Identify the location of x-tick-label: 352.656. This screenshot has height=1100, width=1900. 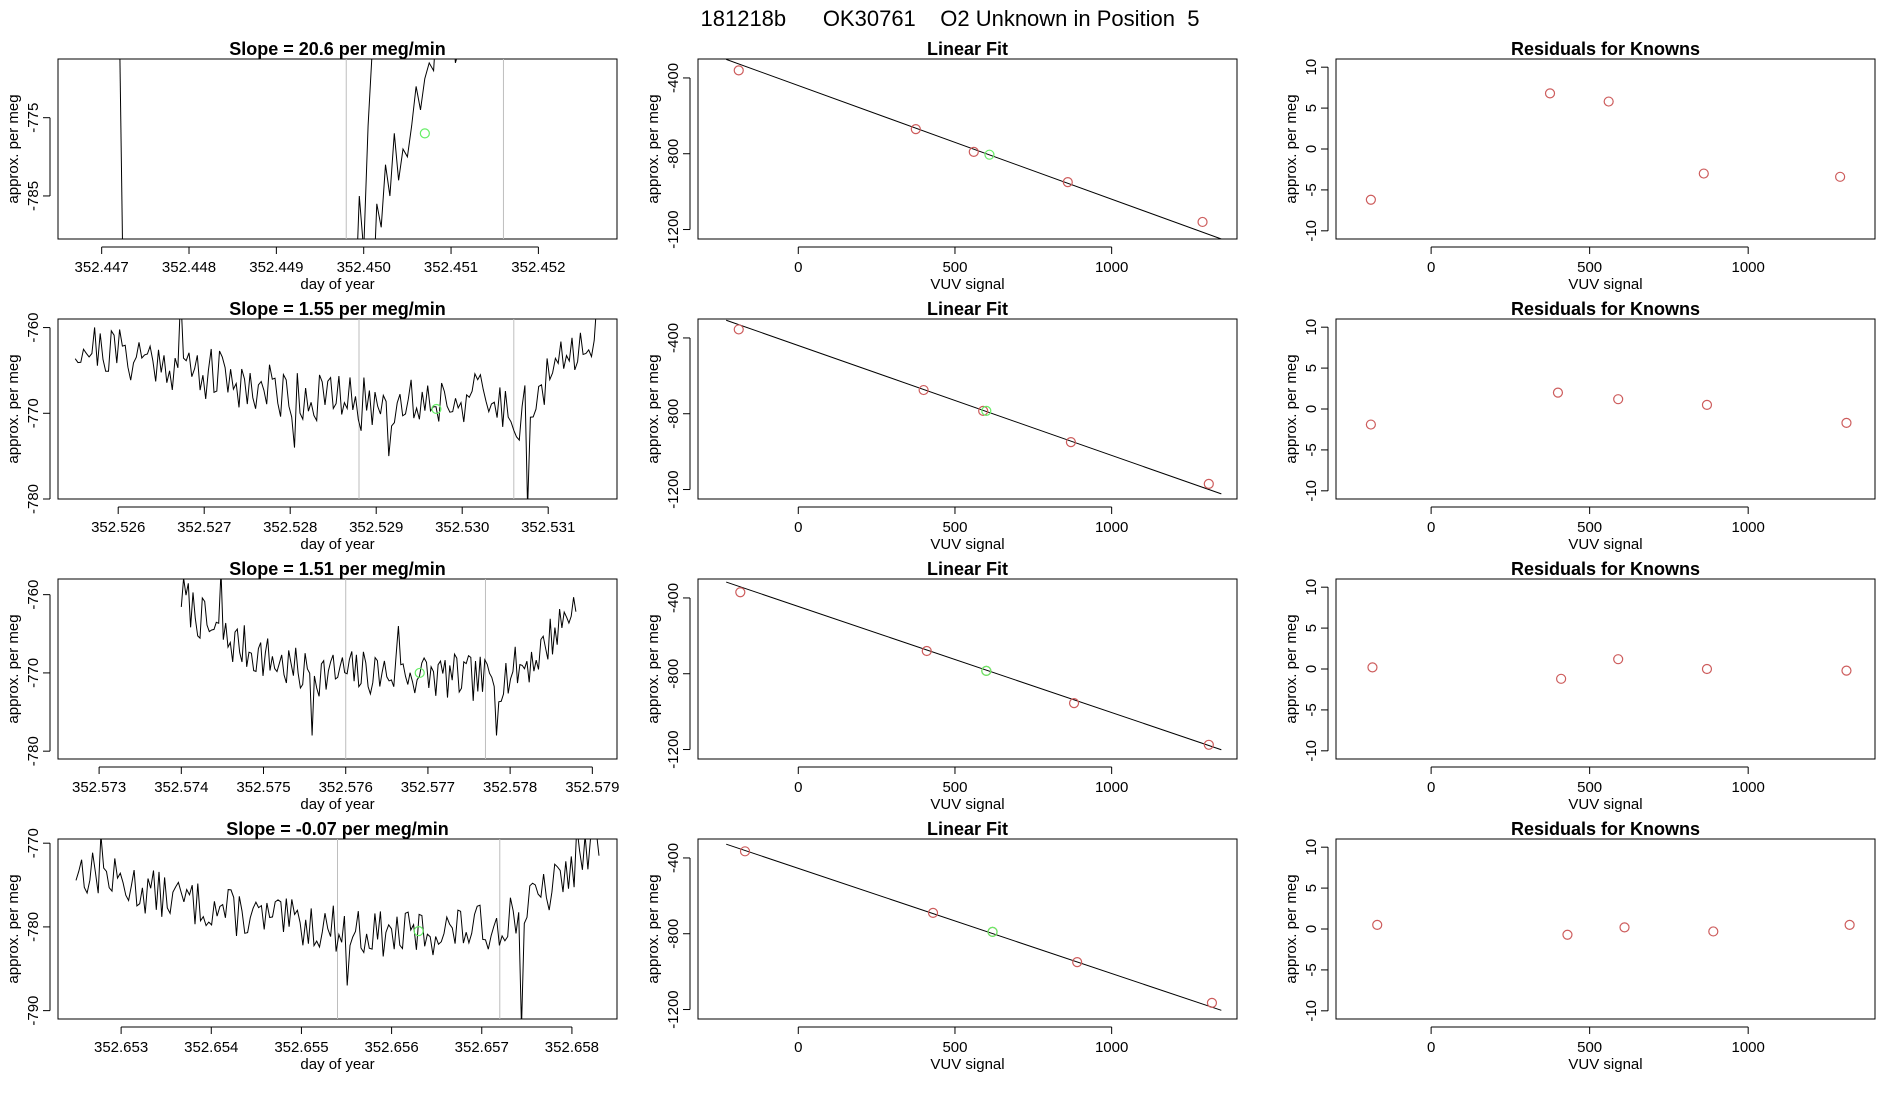
(391, 1047).